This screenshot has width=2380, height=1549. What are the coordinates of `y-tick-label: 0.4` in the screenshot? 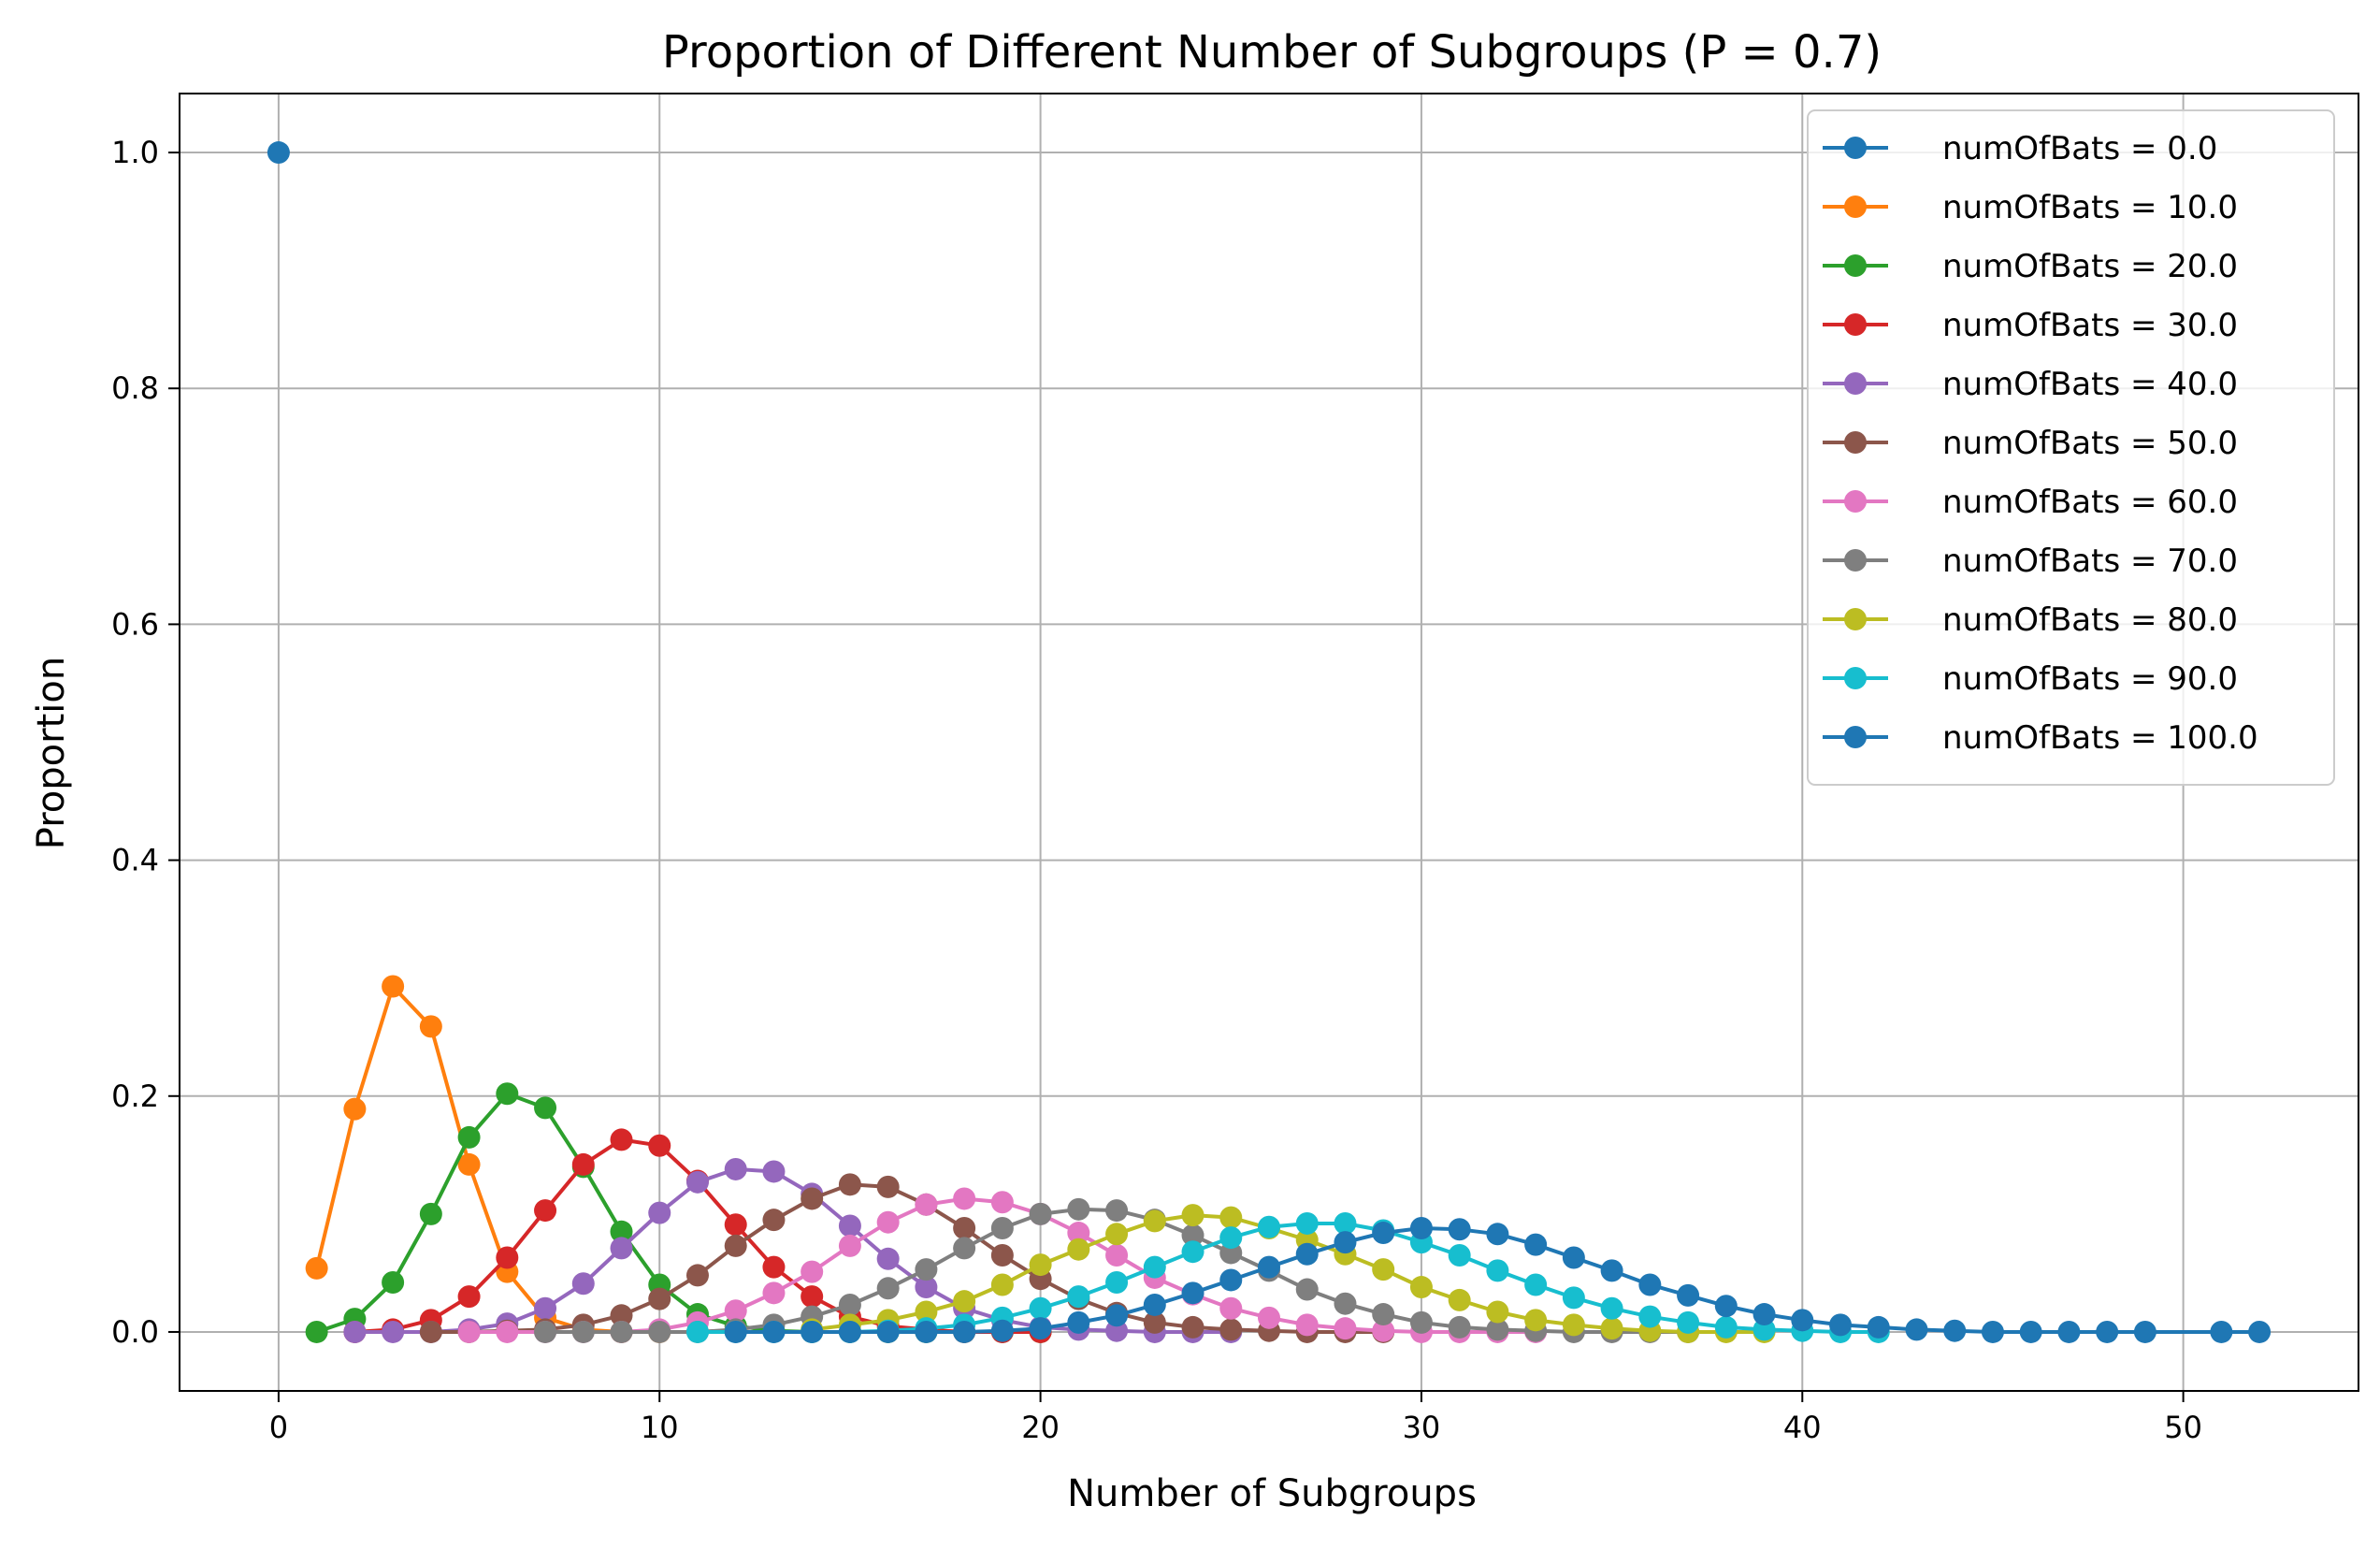 It's located at (135, 860).